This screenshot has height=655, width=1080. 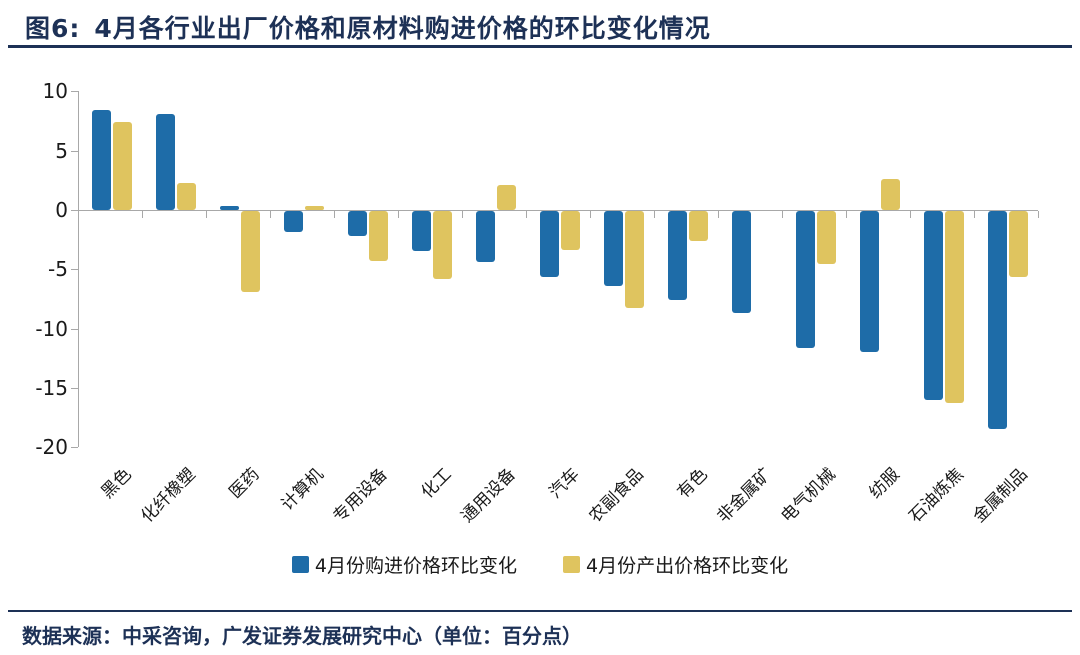 What do you see at coordinates (558, 210) in the screenshot?
I see `x-axis-baseline` at bounding box center [558, 210].